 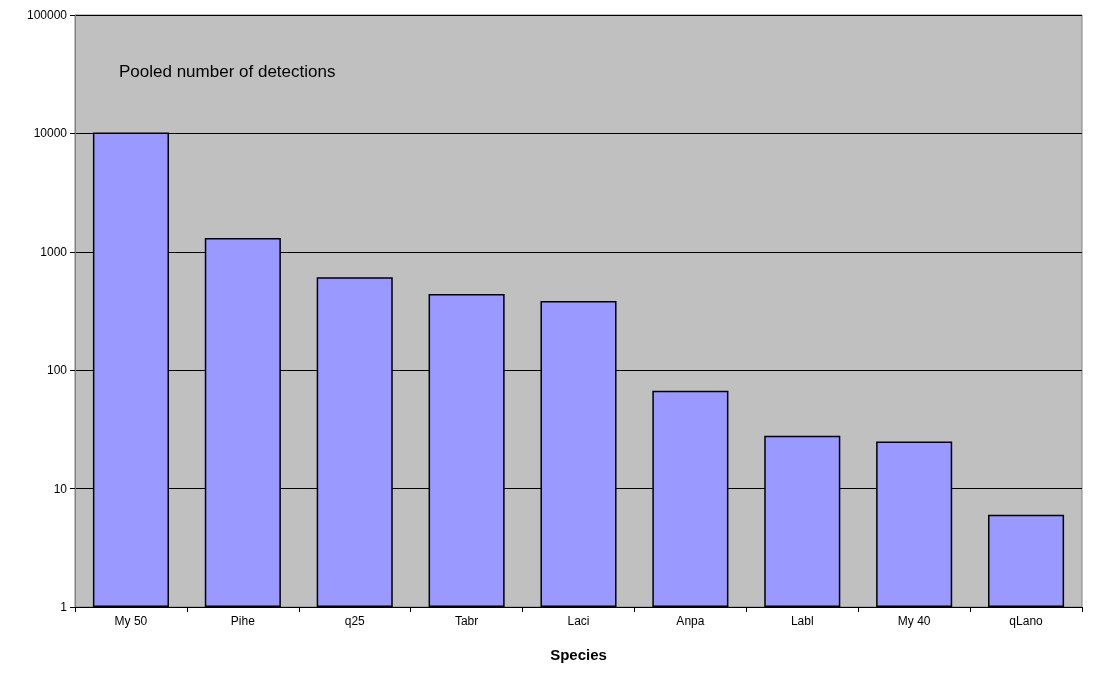 What do you see at coordinates (60, 488) in the screenshot?
I see `y-tick-label: 10` at bounding box center [60, 488].